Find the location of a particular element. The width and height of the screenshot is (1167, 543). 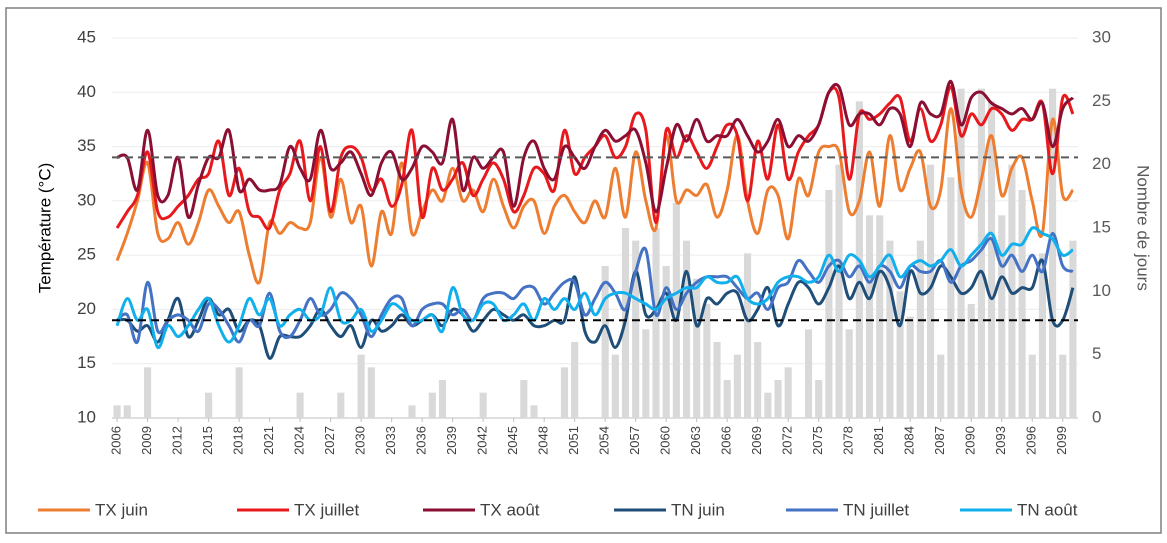

x-tick-label: 2051 is located at coordinates (573, 440).